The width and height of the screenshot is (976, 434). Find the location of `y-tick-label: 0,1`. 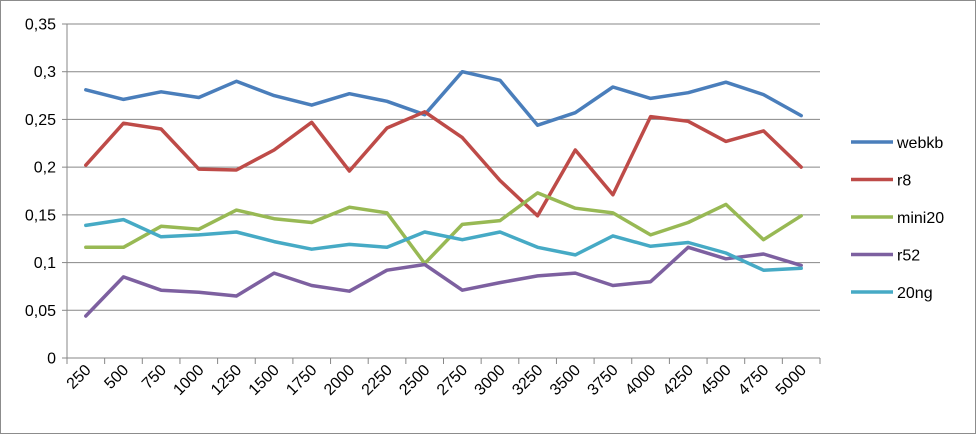

y-tick-label: 0,1 is located at coordinates (45, 263).